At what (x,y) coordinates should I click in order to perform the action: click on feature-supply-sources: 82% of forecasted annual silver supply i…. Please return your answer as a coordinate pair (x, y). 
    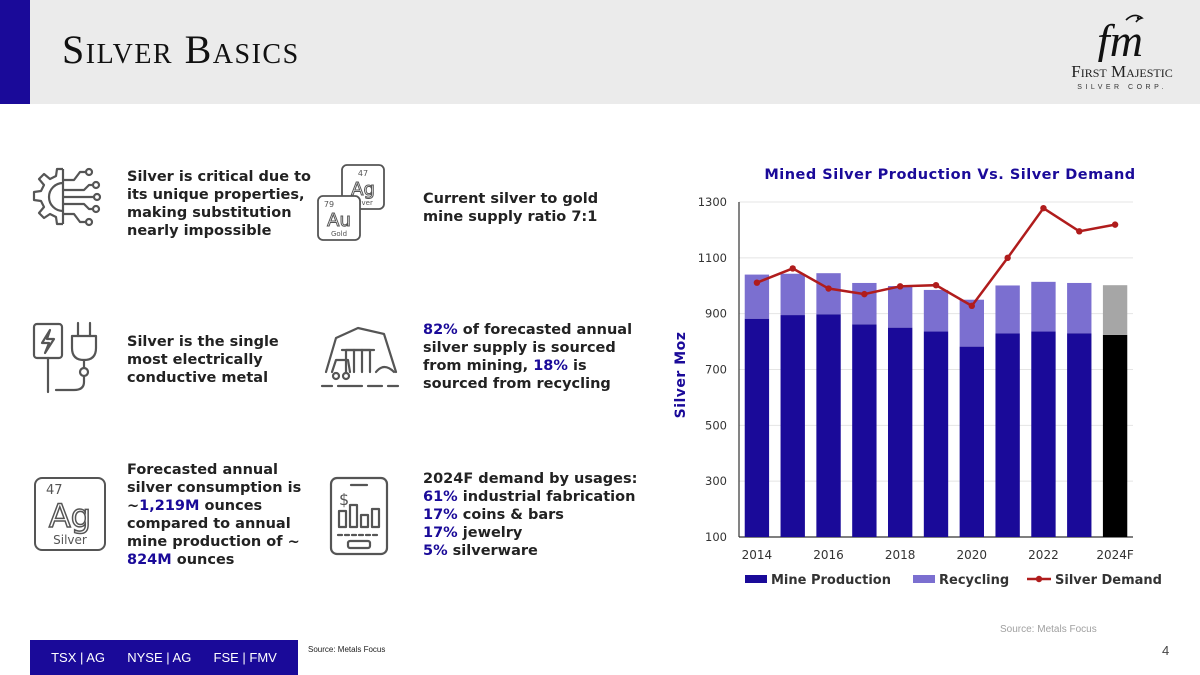
    Looking at the image, I should click on (528, 357).